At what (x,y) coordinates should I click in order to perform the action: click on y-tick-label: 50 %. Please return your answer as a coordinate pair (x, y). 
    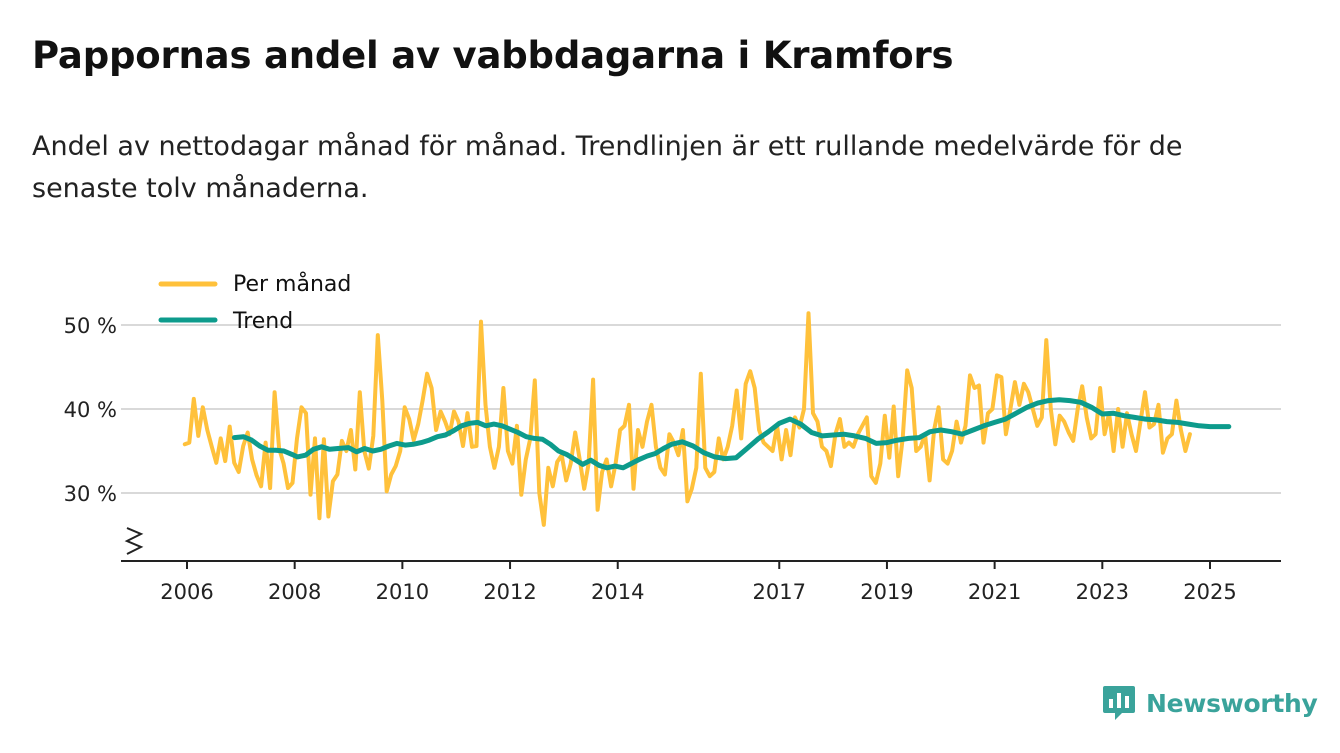
    Looking at the image, I should click on (90, 326).